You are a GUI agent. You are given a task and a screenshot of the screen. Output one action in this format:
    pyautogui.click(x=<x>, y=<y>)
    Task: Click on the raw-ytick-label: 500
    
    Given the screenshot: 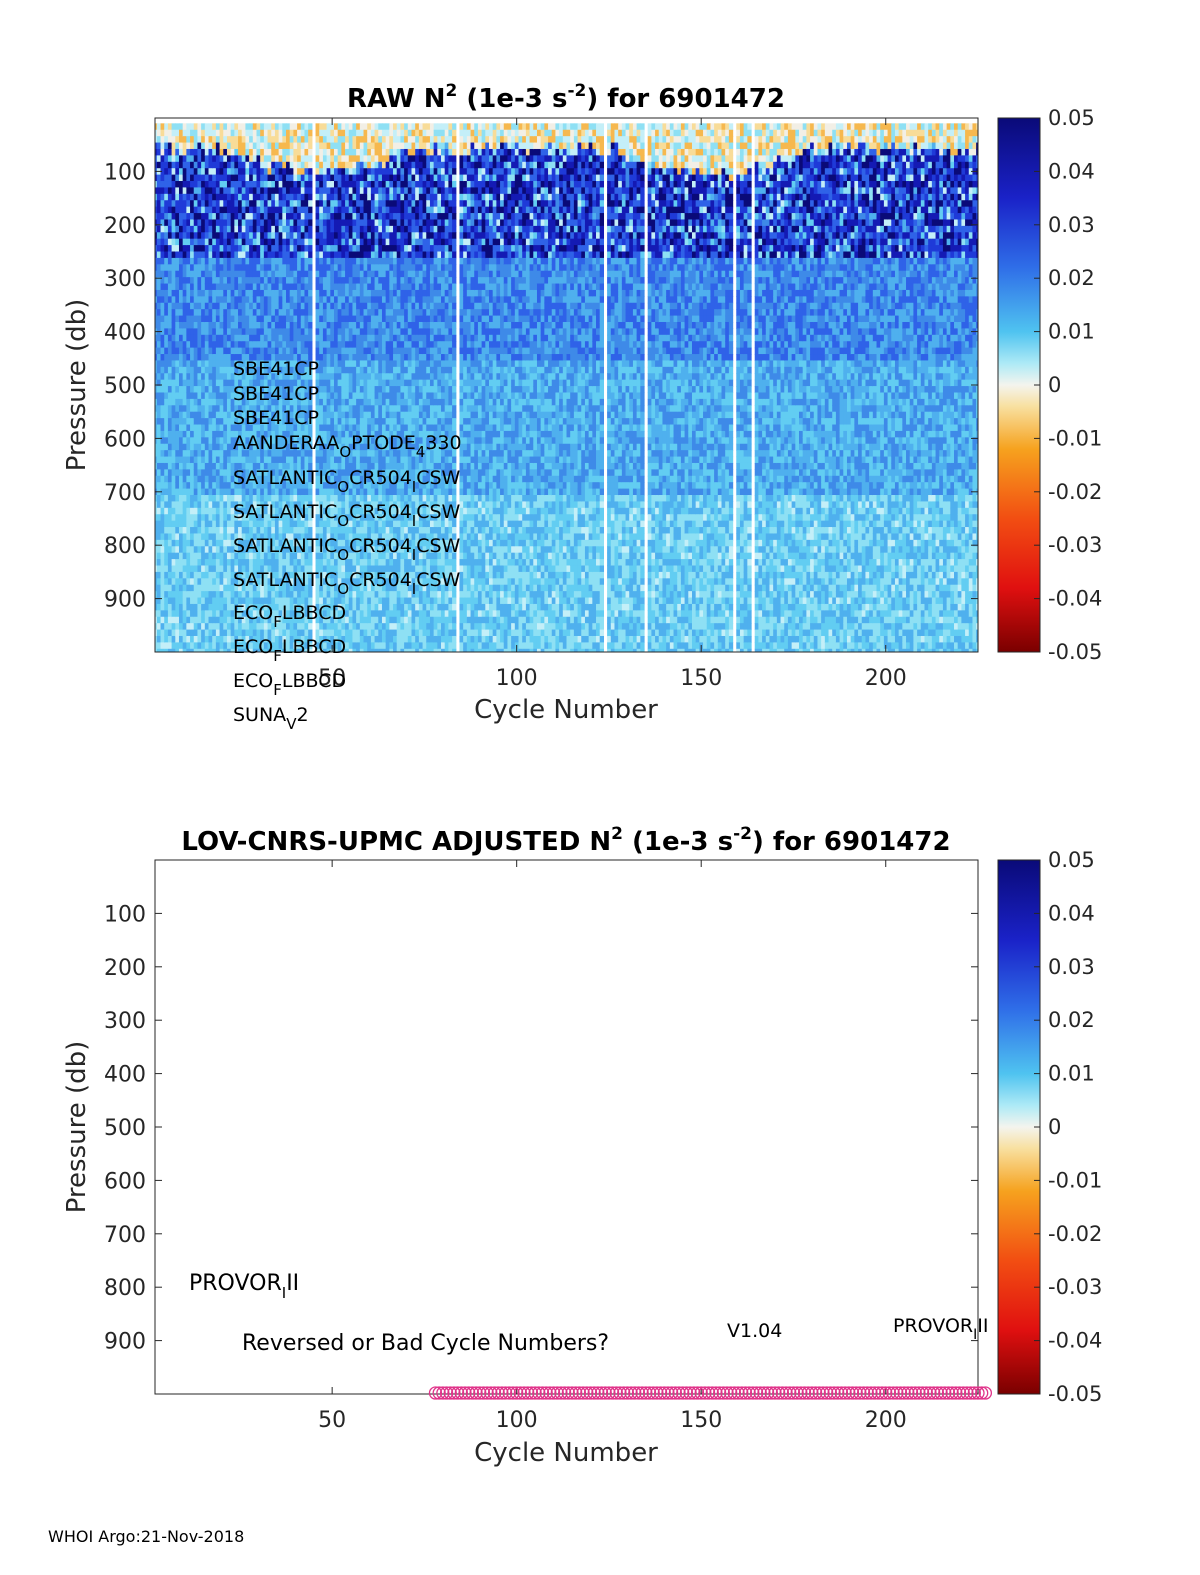 What is the action you would take?
    pyautogui.click(x=125, y=386)
    